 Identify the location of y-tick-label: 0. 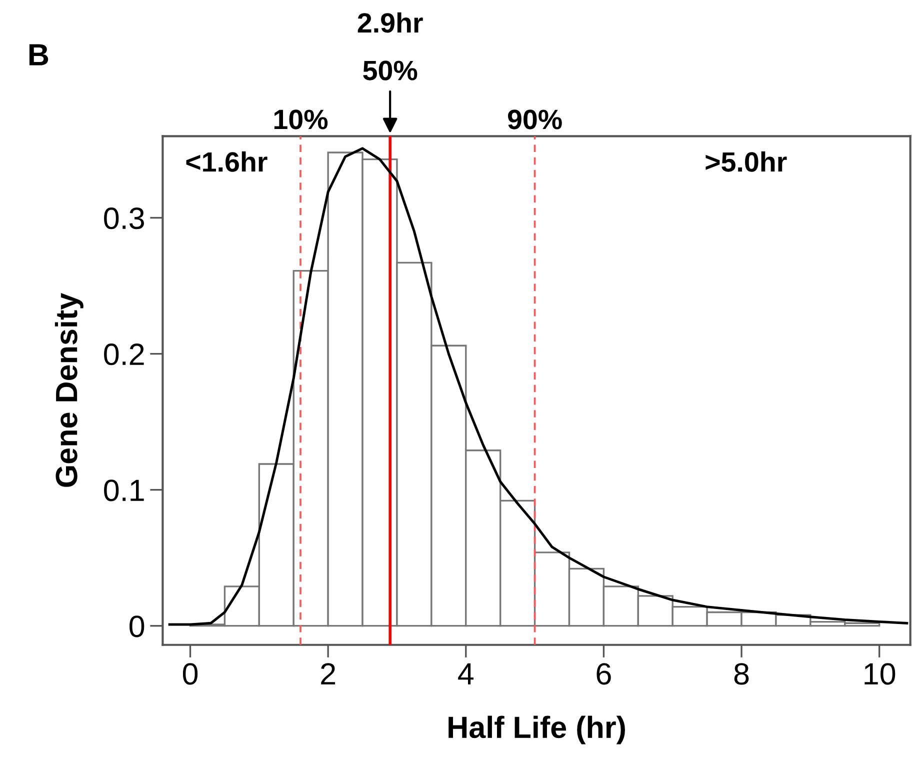
(137, 627).